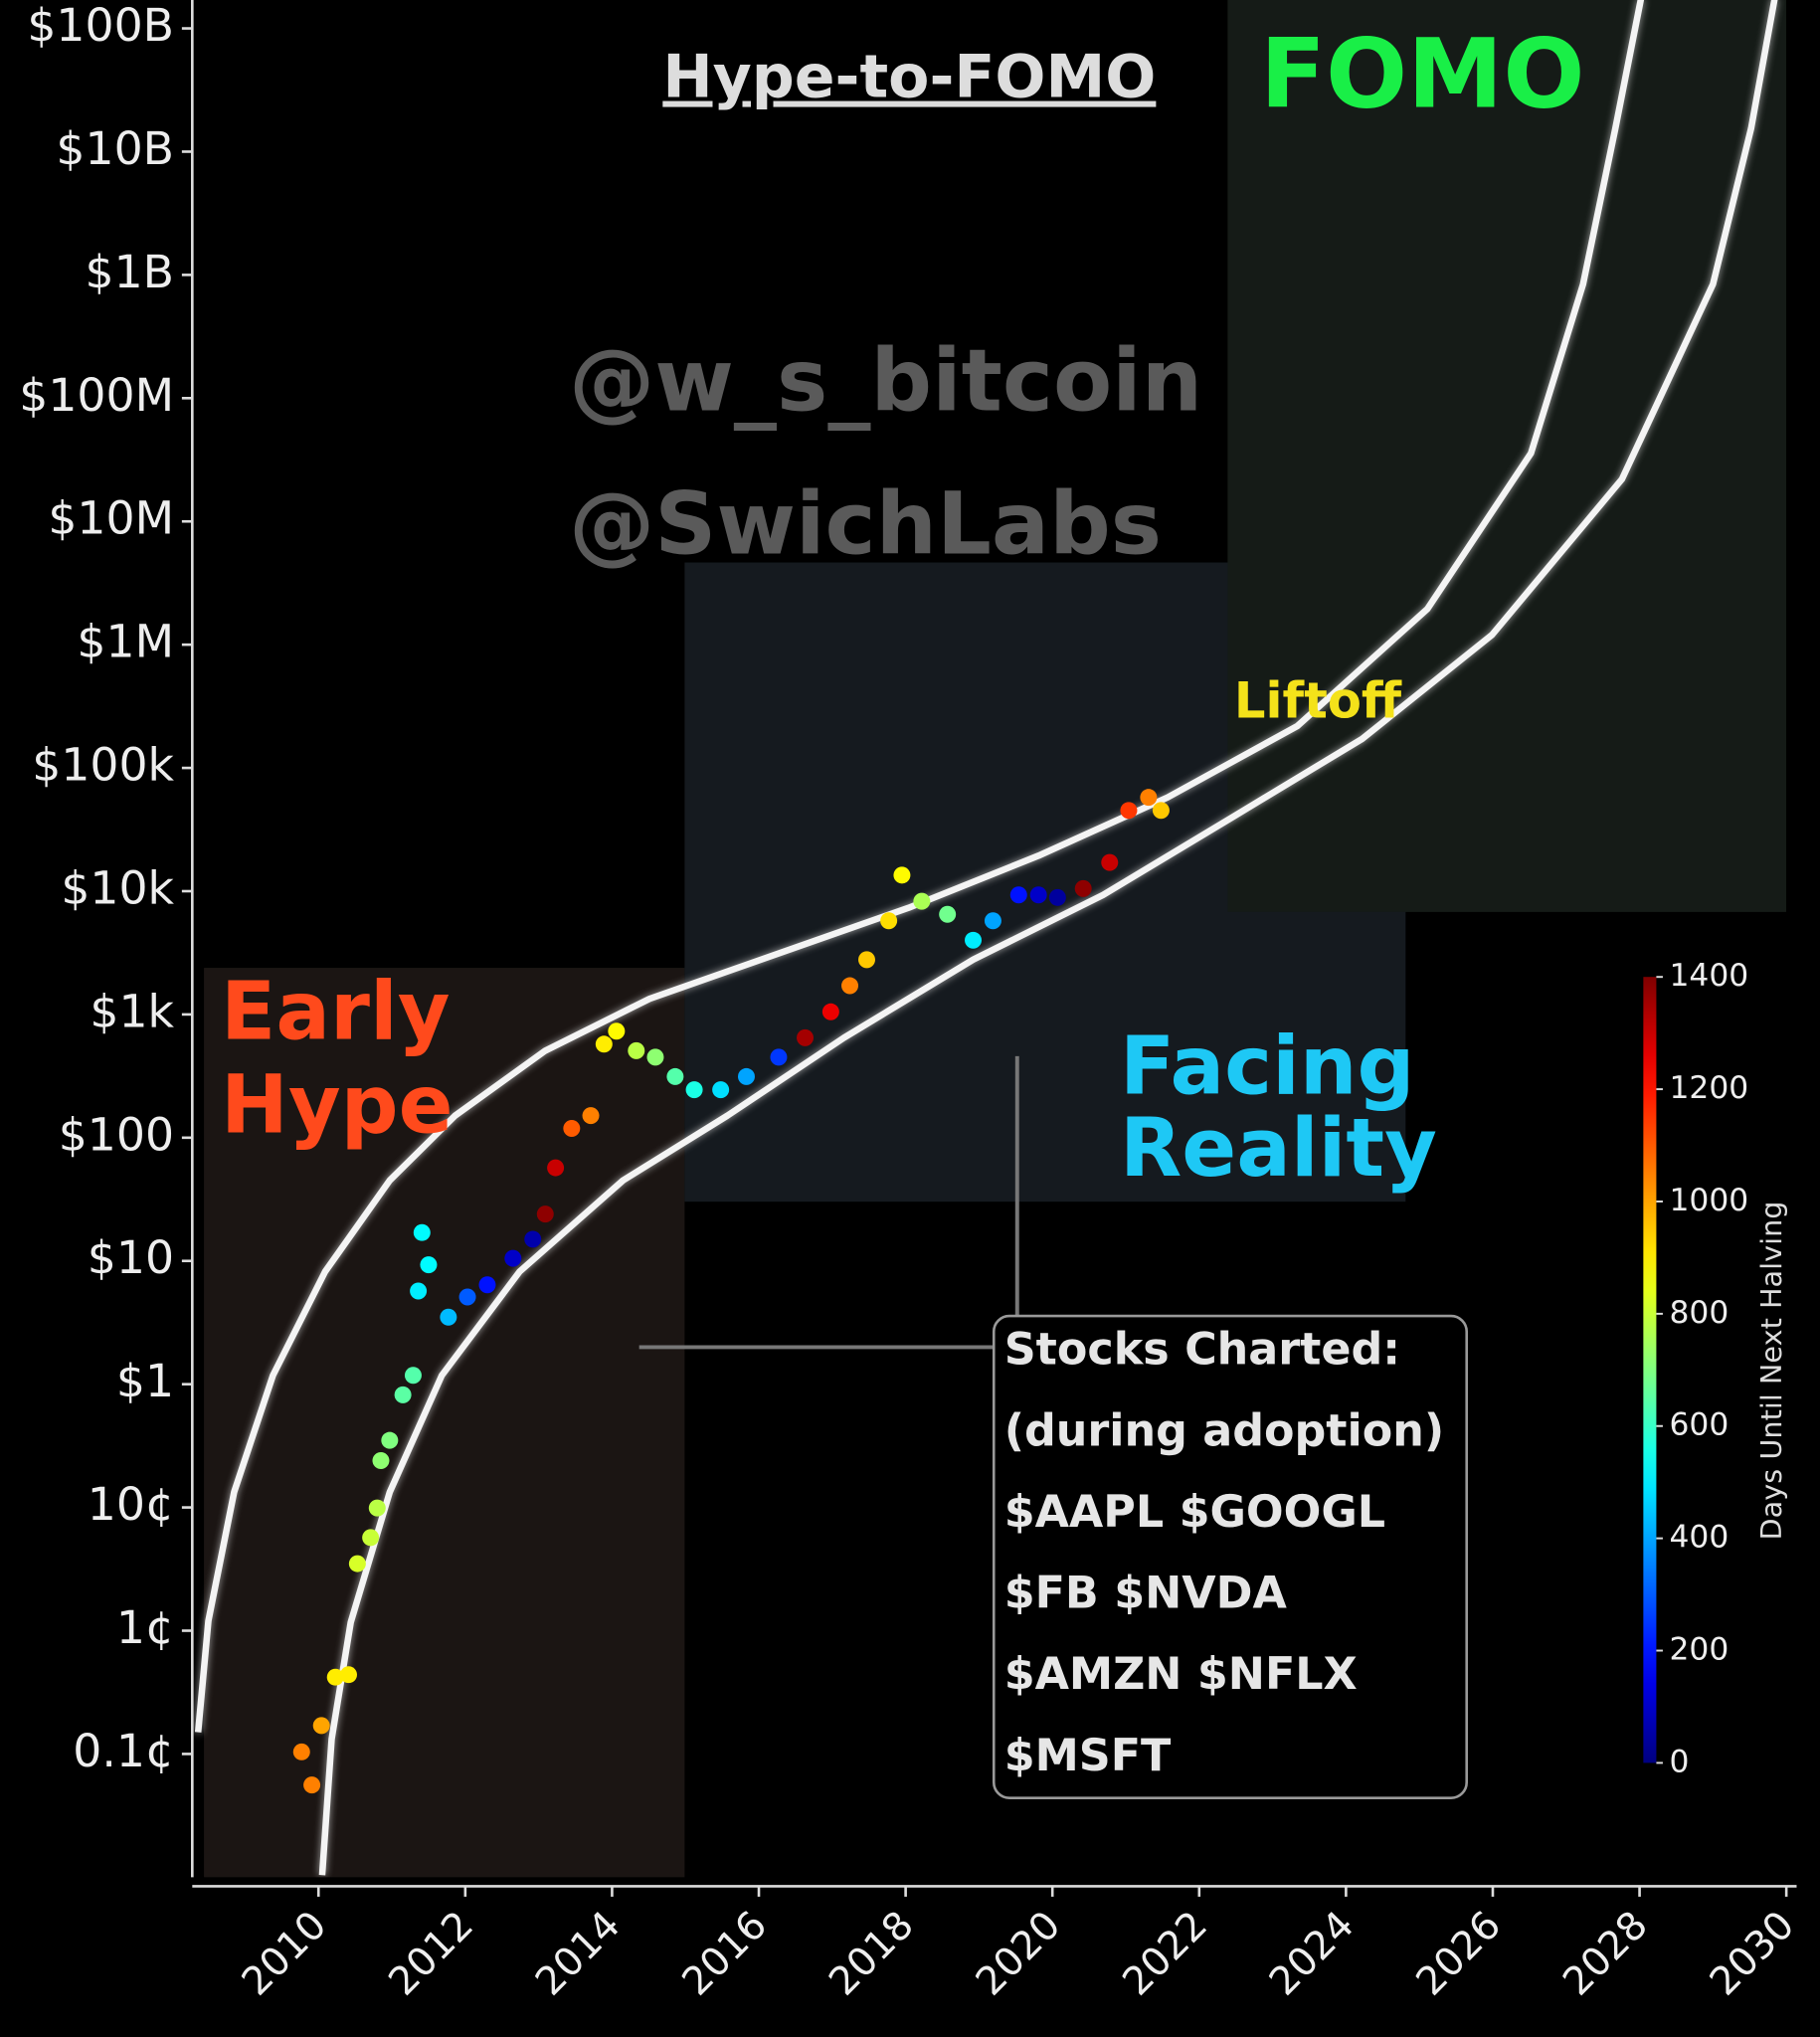 The width and height of the screenshot is (1820, 2037). I want to click on colorbar-tick-label: 600, so click(1699, 1425).